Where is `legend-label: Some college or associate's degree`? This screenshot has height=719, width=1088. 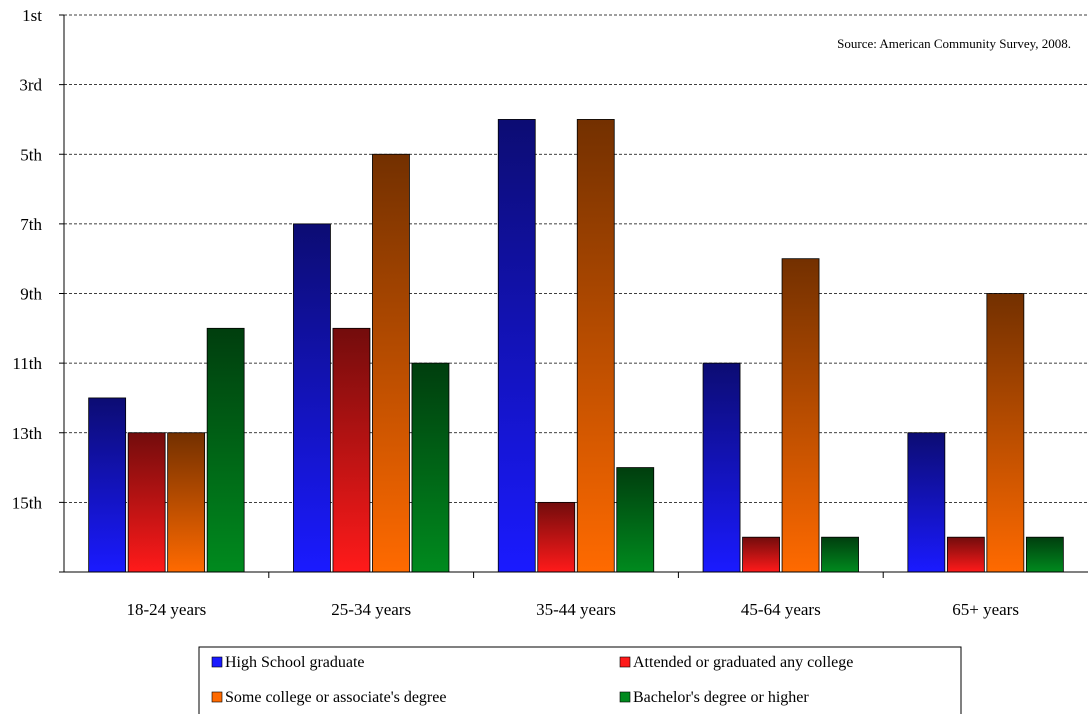 legend-label: Some college or associate's degree is located at coordinates (335, 697).